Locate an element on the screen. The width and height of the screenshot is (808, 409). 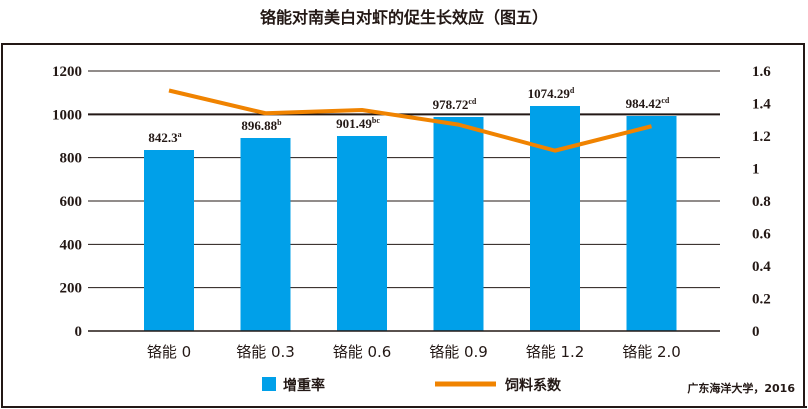
left-axis-tick: 1000 is located at coordinates (67, 115).